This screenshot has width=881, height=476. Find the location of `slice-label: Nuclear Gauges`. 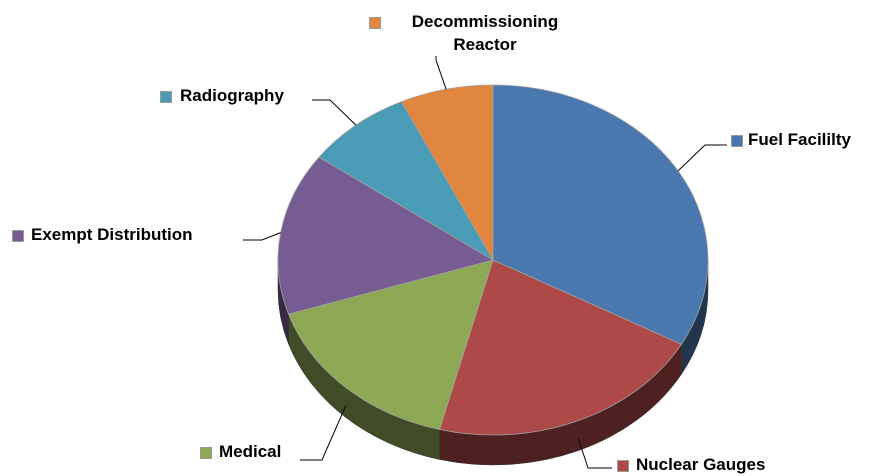

slice-label: Nuclear Gauges is located at coordinates (701, 464).